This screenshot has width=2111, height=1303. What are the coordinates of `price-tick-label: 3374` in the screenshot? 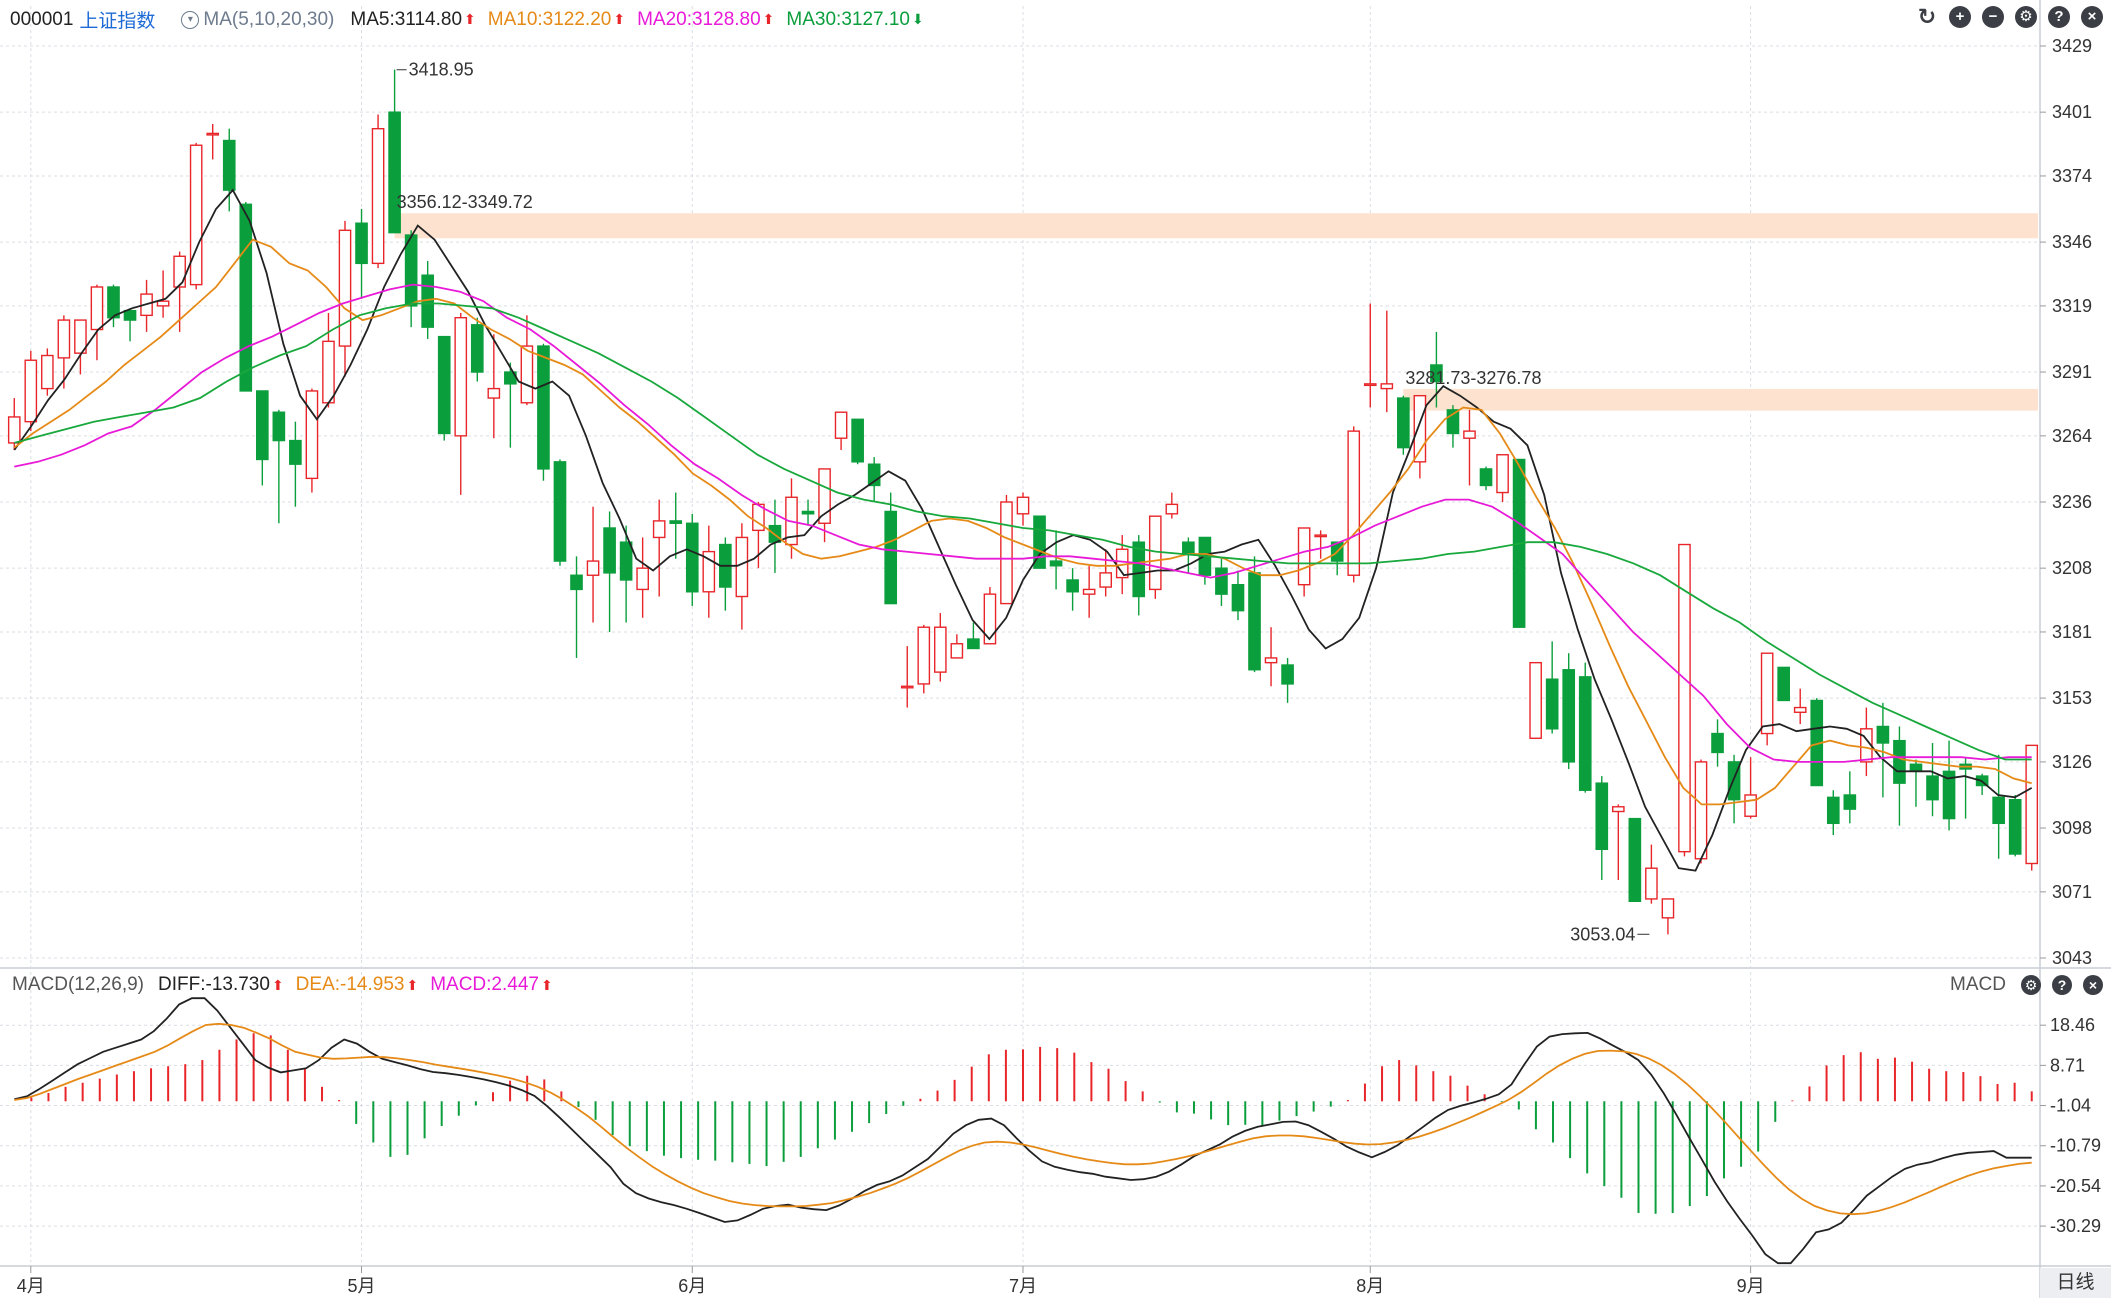 It's located at (2072, 176).